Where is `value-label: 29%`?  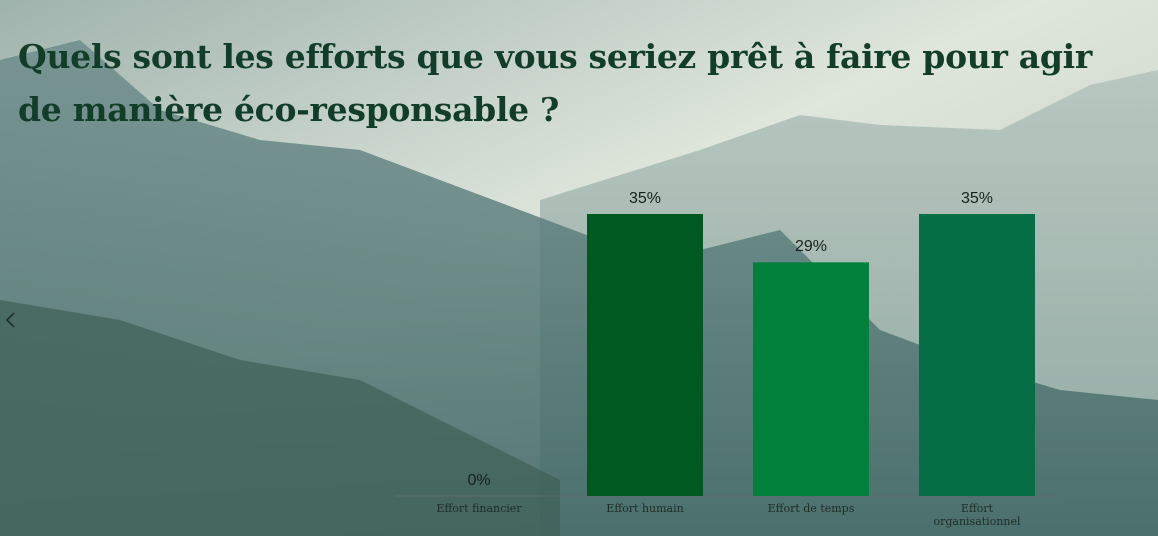
value-label: 29% is located at coordinates (811, 247).